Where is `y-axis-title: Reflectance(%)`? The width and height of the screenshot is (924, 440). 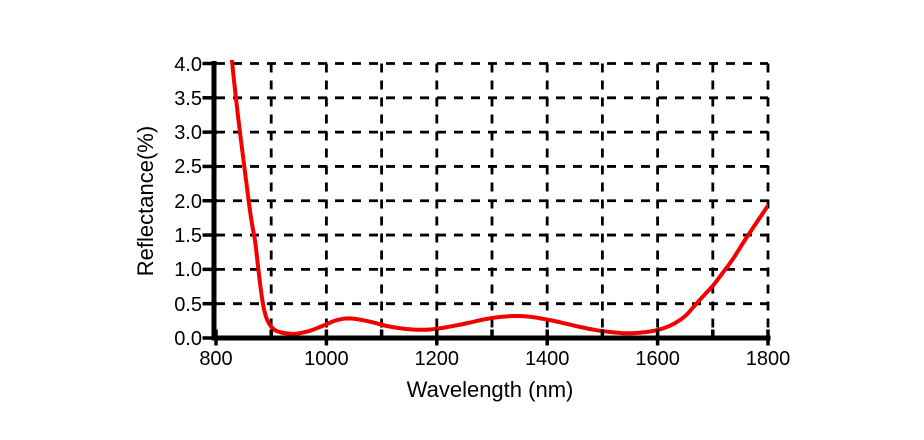 y-axis-title: Reflectance(%) is located at coordinates (145, 201).